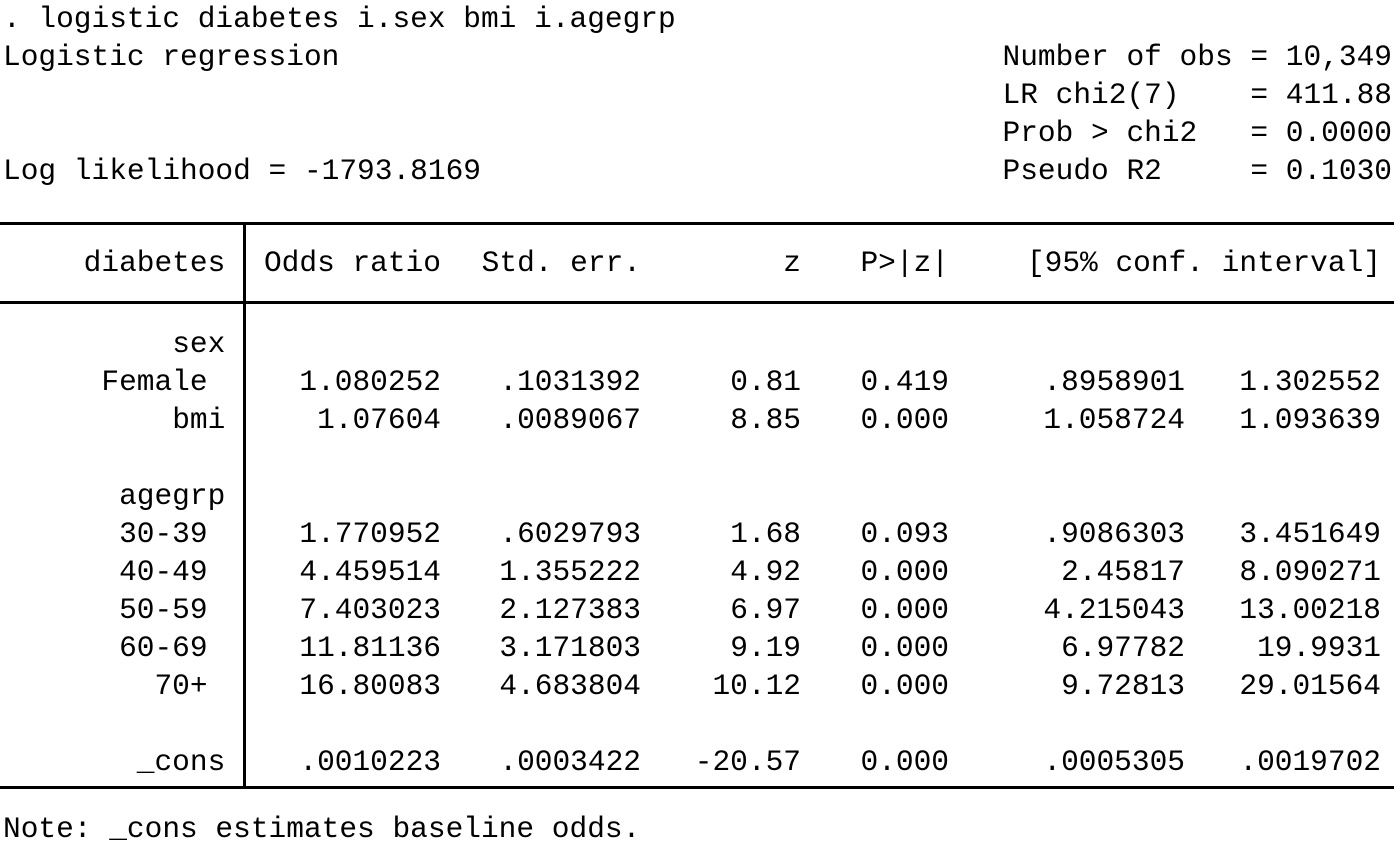 The width and height of the screenshot is (1394, 847). Describe the element at coordinates (1197, 171) in the screenshot. I see `fit-statistic-text: Pseudo R2 = 0.1030` at that location.